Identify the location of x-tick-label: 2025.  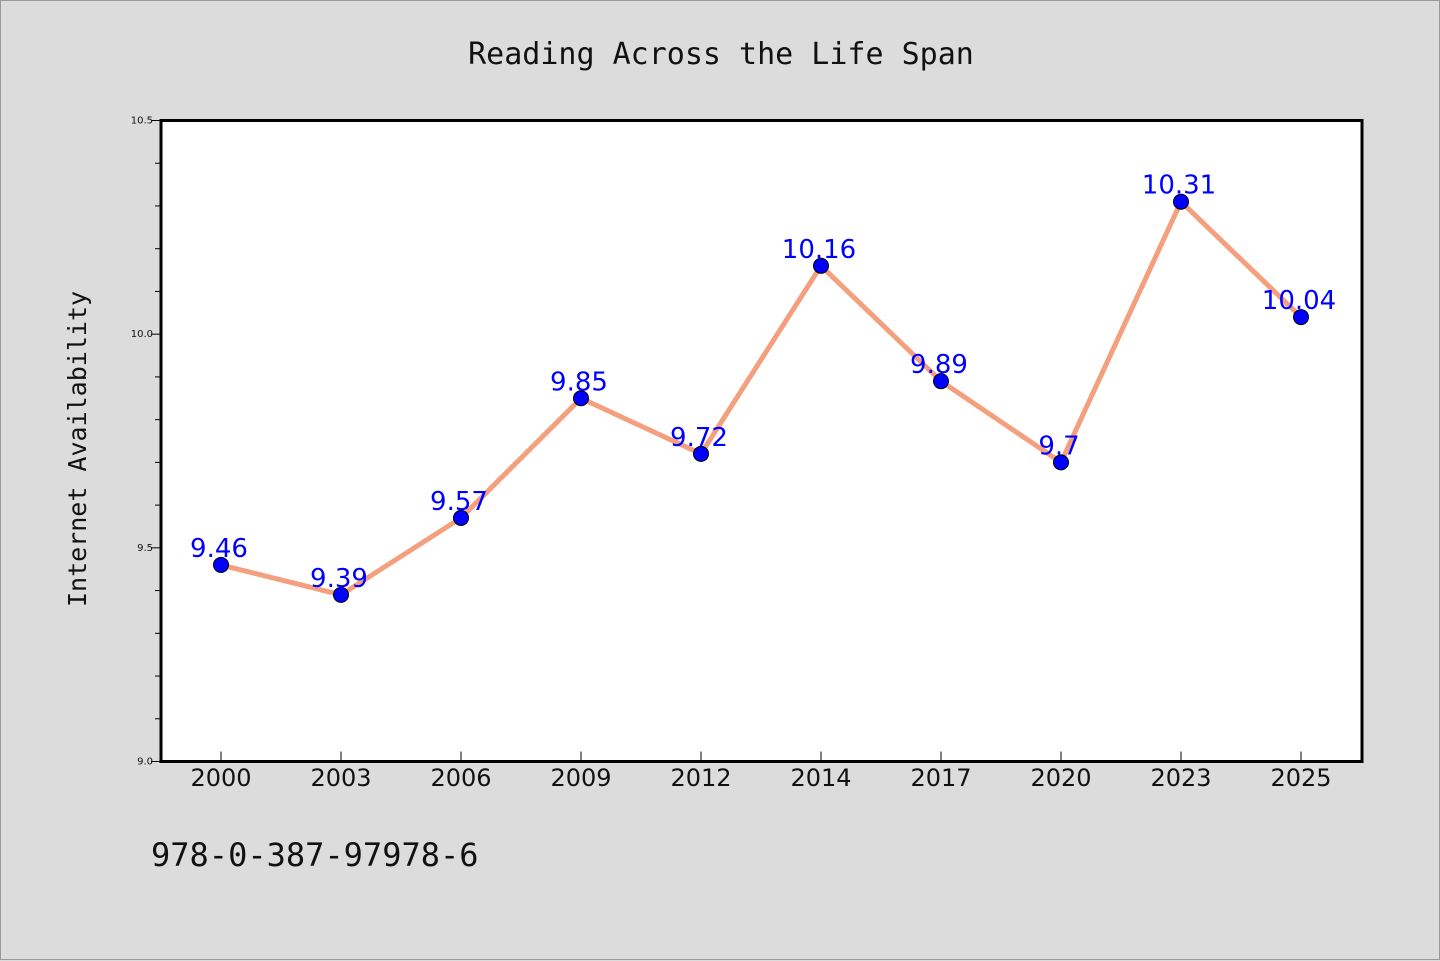
(1300, 778).